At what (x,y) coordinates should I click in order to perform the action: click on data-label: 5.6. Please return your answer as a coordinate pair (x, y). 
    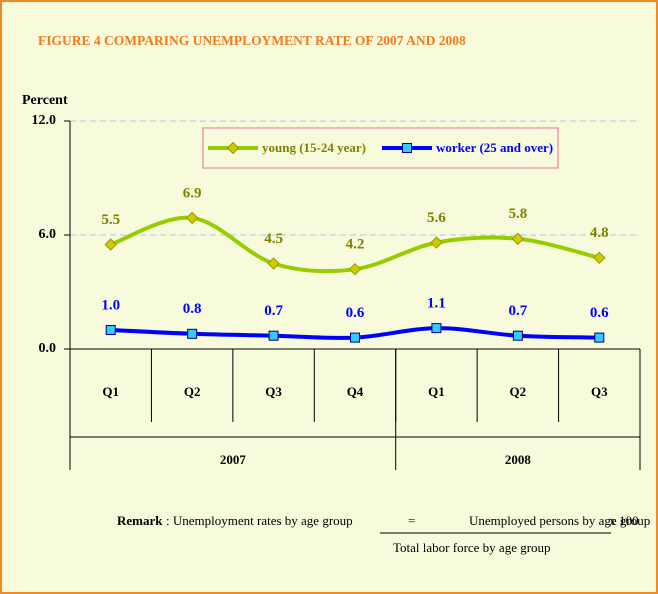
    Looking at the image, I should click on (436, 218).